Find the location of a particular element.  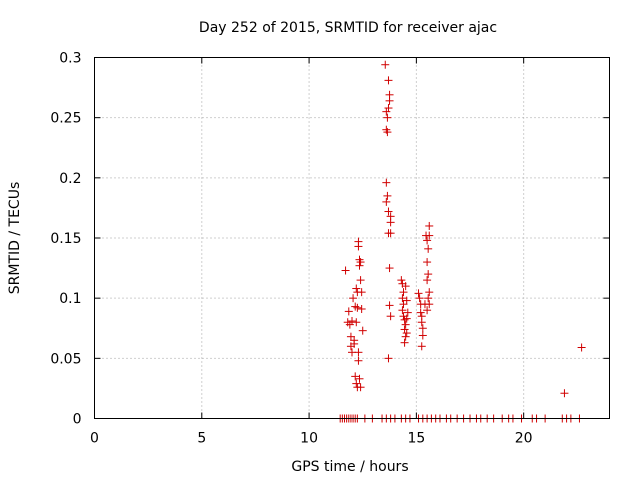

x-tick-label: 15 is located at coordinates (416, 439).